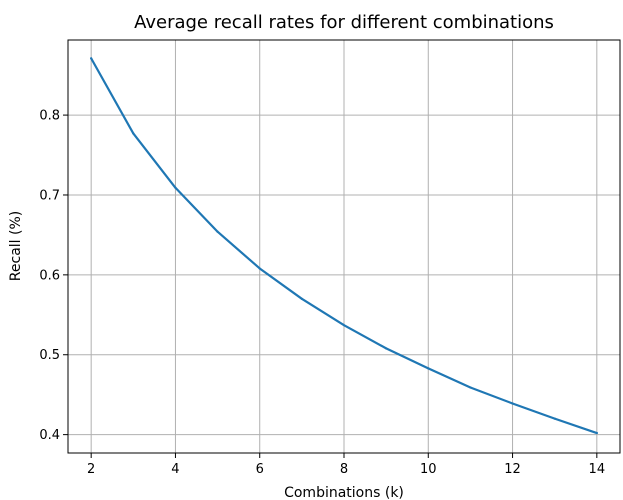 This screenshot has height=500, width=623. I want to click on x-tick-label: 10, so click(428, 469).